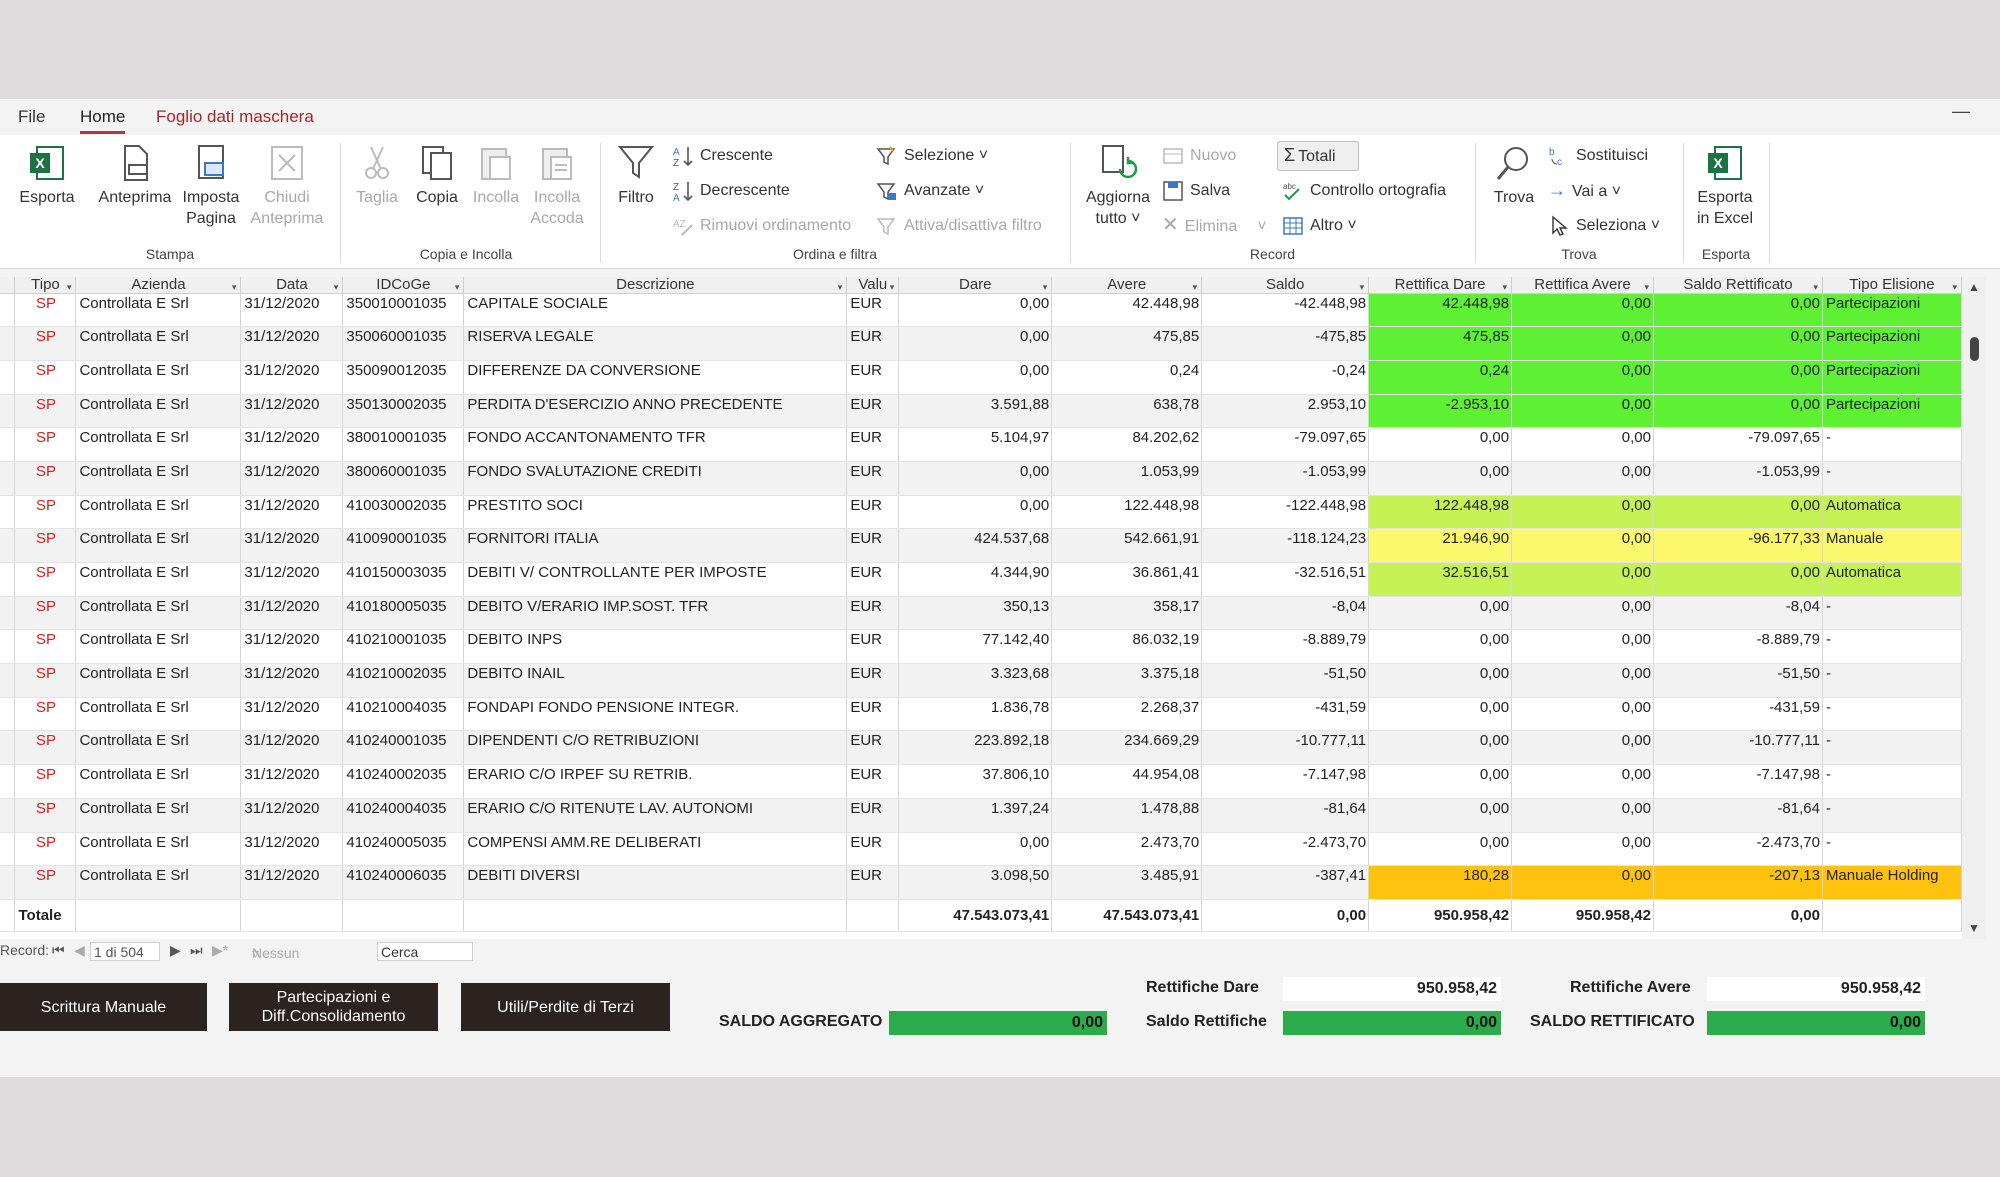 This screenshot has width=2000, height=1177. What do you see at coordinates (655, 781) in the screenshot?
I see `table-cell: ERARIO C/O IRPEF SU RETRIB.` at bounding box center [655, 781].